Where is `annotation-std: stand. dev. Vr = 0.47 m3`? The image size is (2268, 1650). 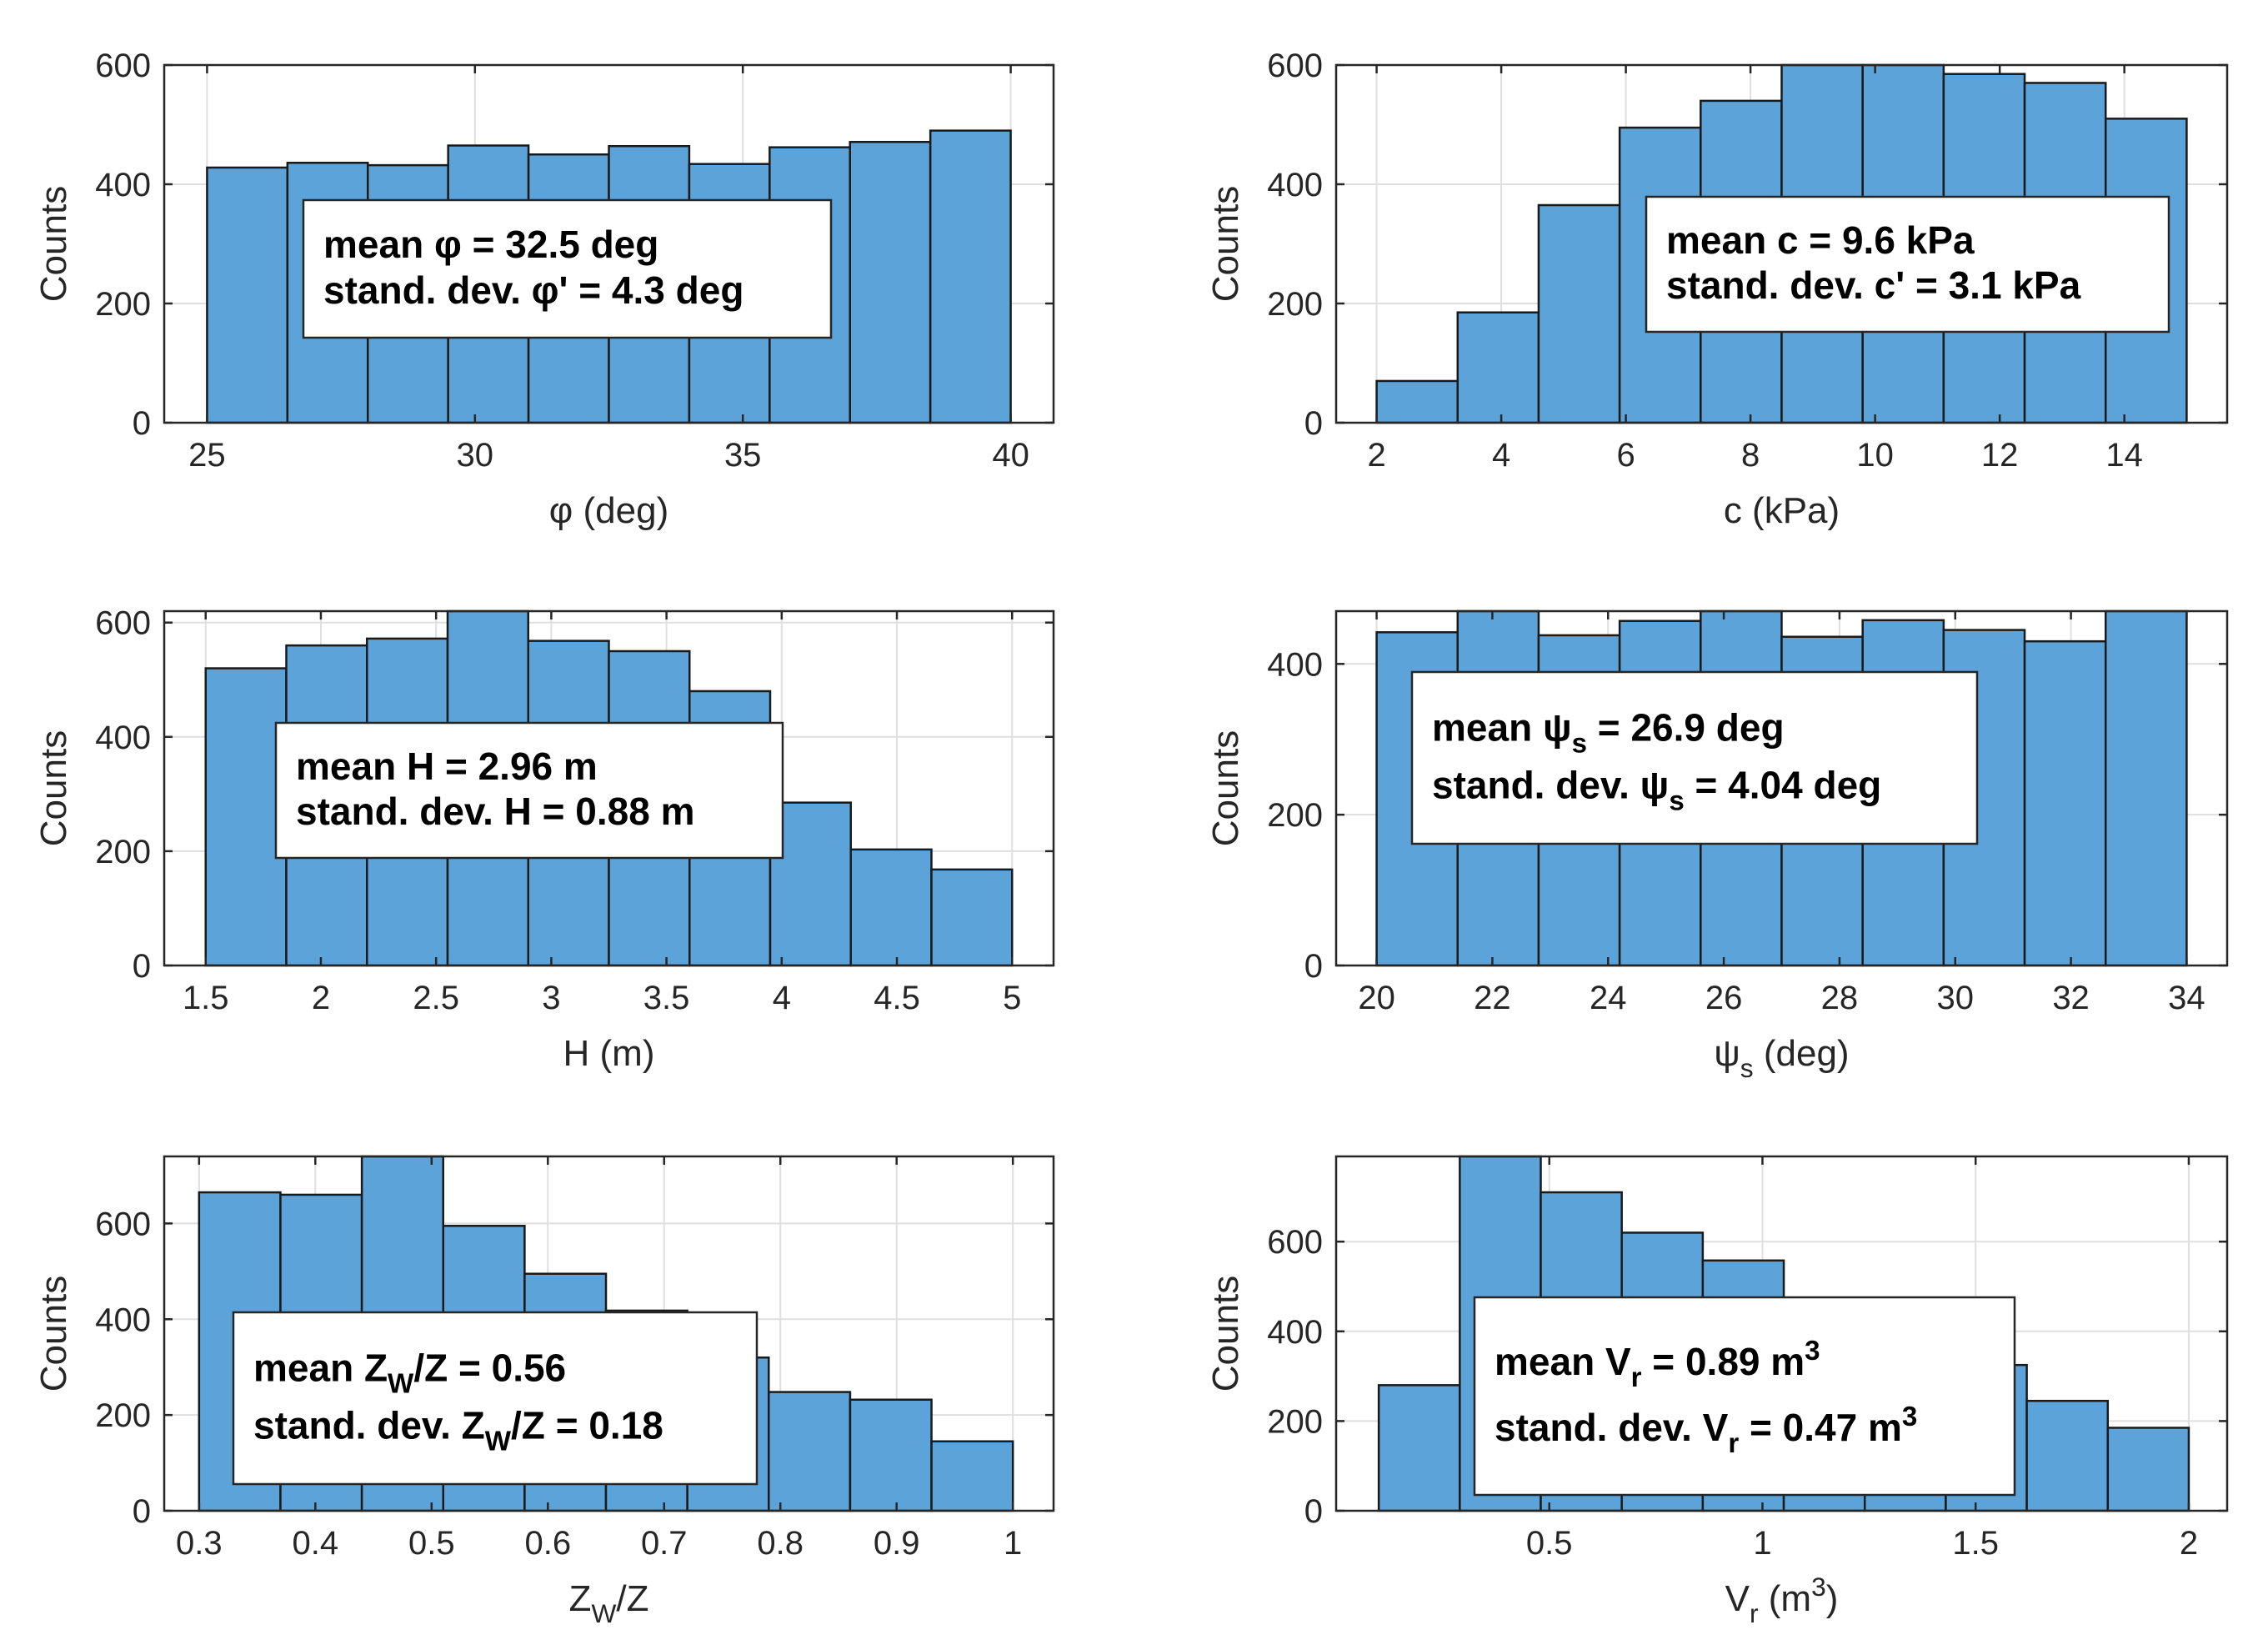
annotation-std: stand. dev. Vr = 0.47 m3 is located at coordinates (1706, 1430).